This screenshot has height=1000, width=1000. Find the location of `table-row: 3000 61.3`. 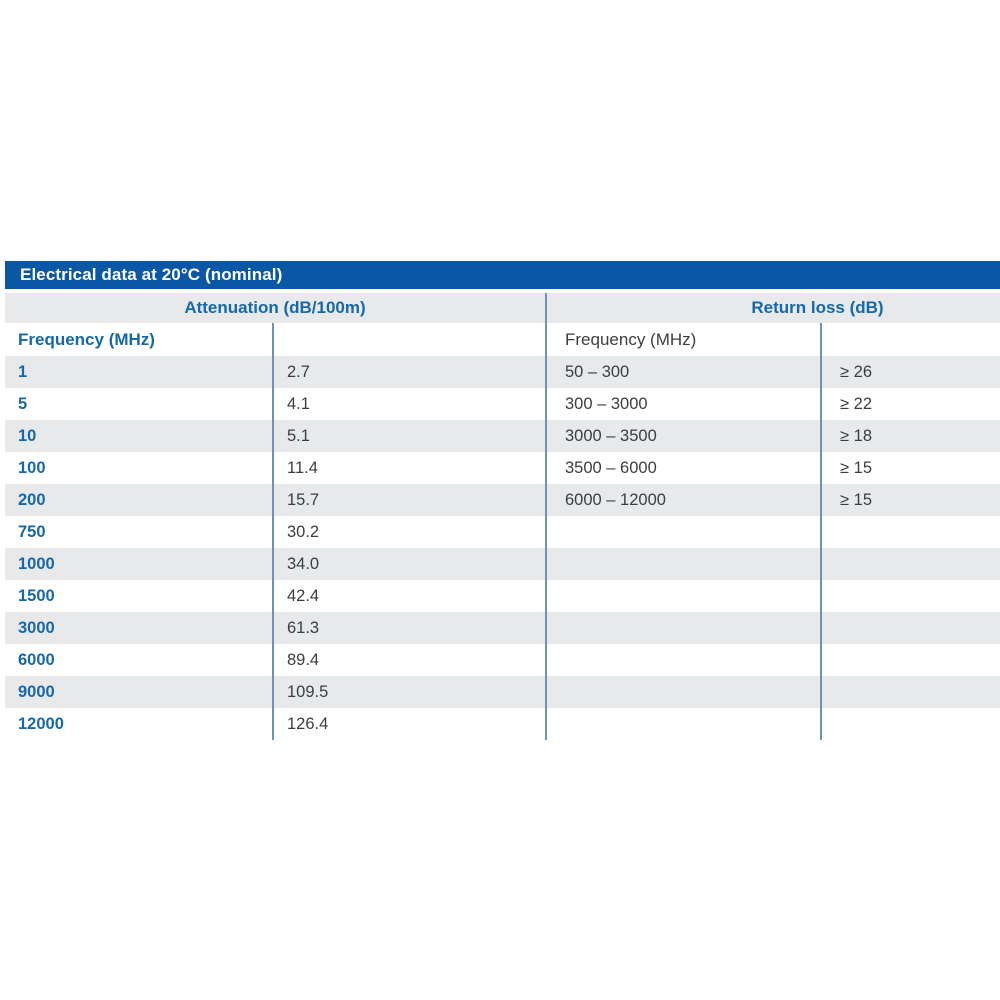

table-row: 3000 61.3 is located at coordinates (502, 628).